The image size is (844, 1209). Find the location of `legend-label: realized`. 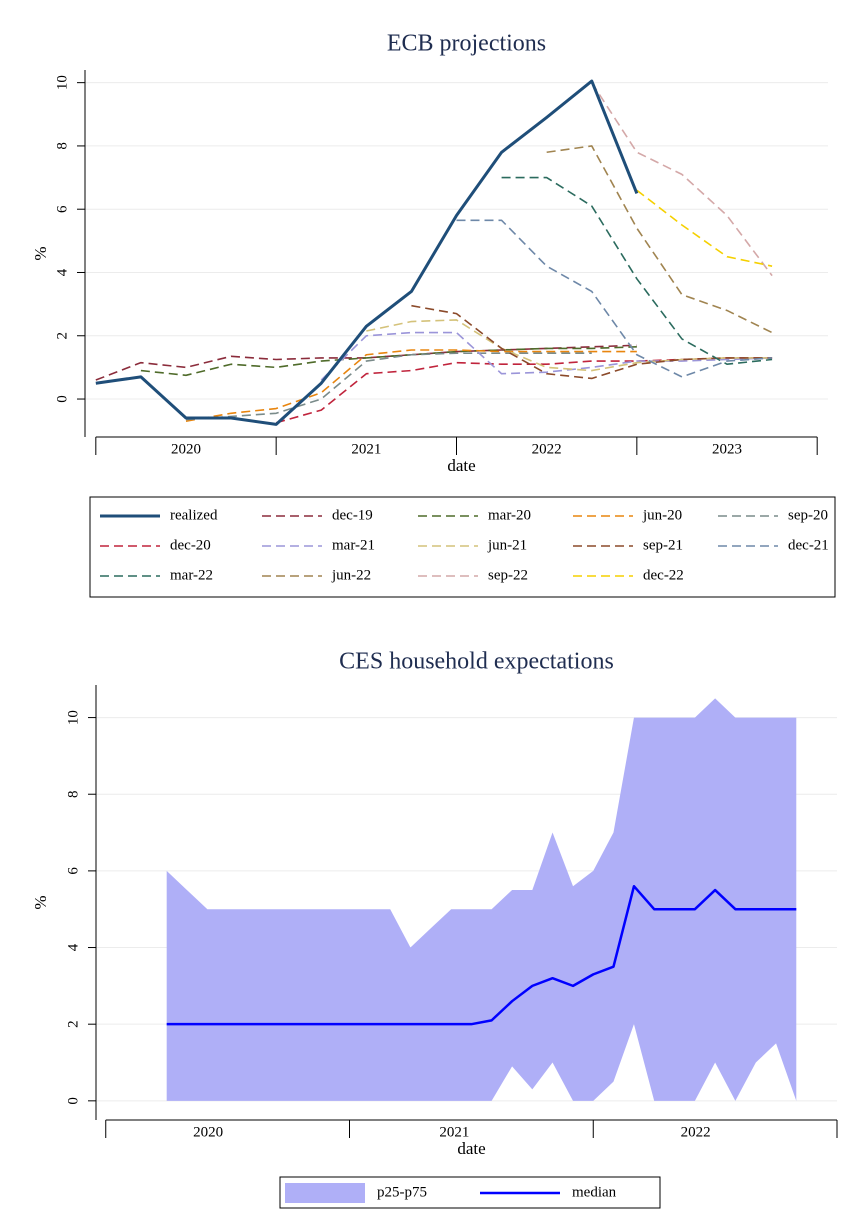

legend-label: realized is located at coordinates (194, 515).